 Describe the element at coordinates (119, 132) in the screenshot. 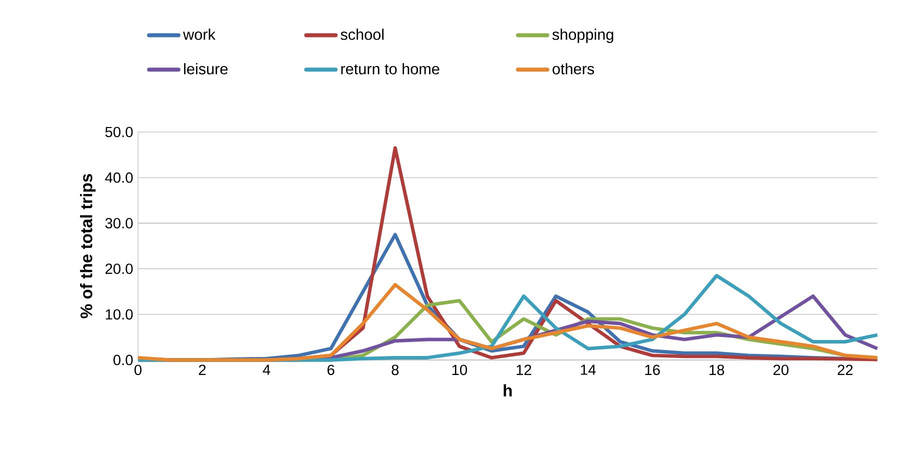

I see `y-tick-label: 50.0` at that location.